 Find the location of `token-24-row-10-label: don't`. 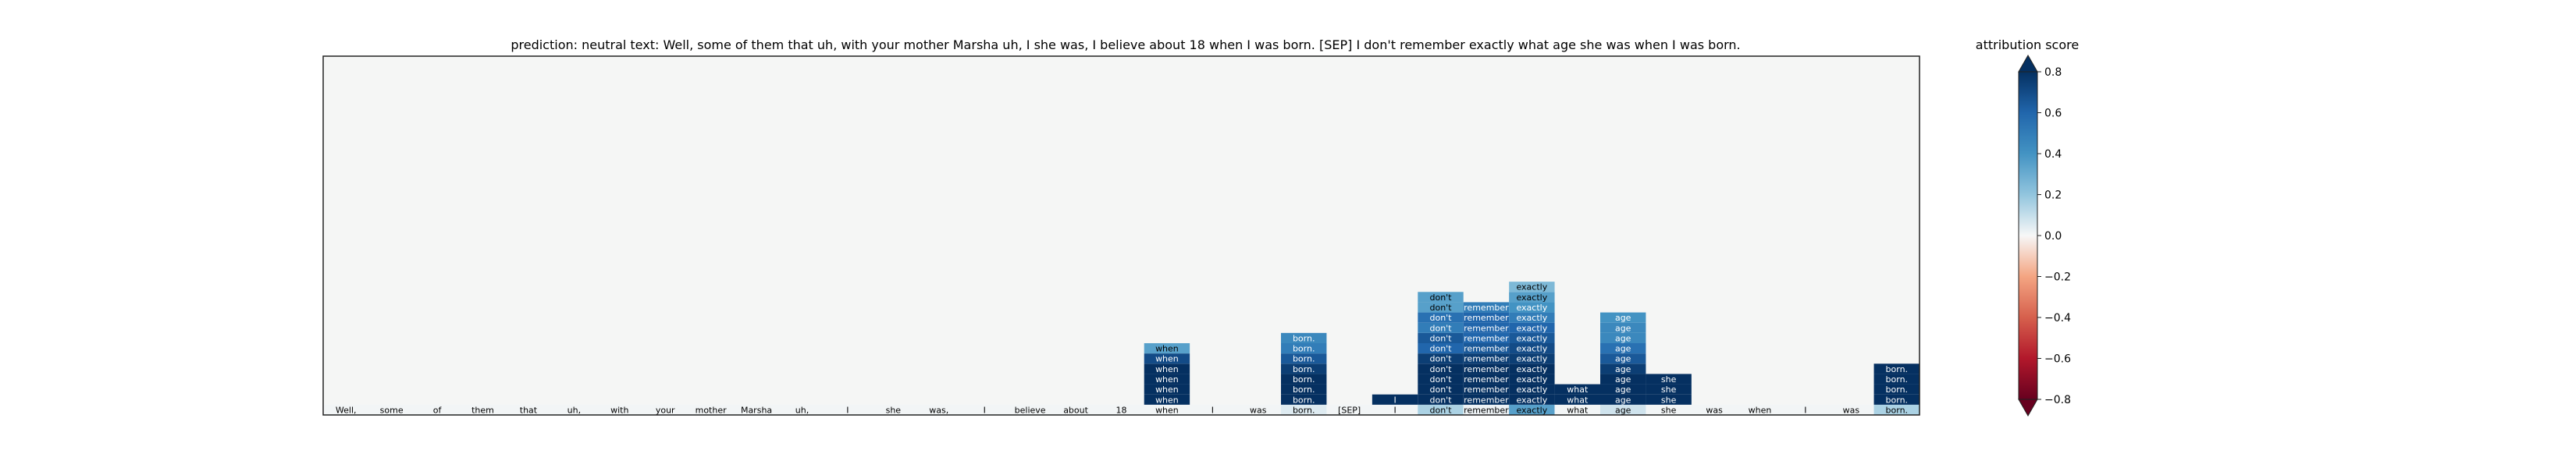

token-24-row-10-label: don't is located at coordinates (1440, 308).